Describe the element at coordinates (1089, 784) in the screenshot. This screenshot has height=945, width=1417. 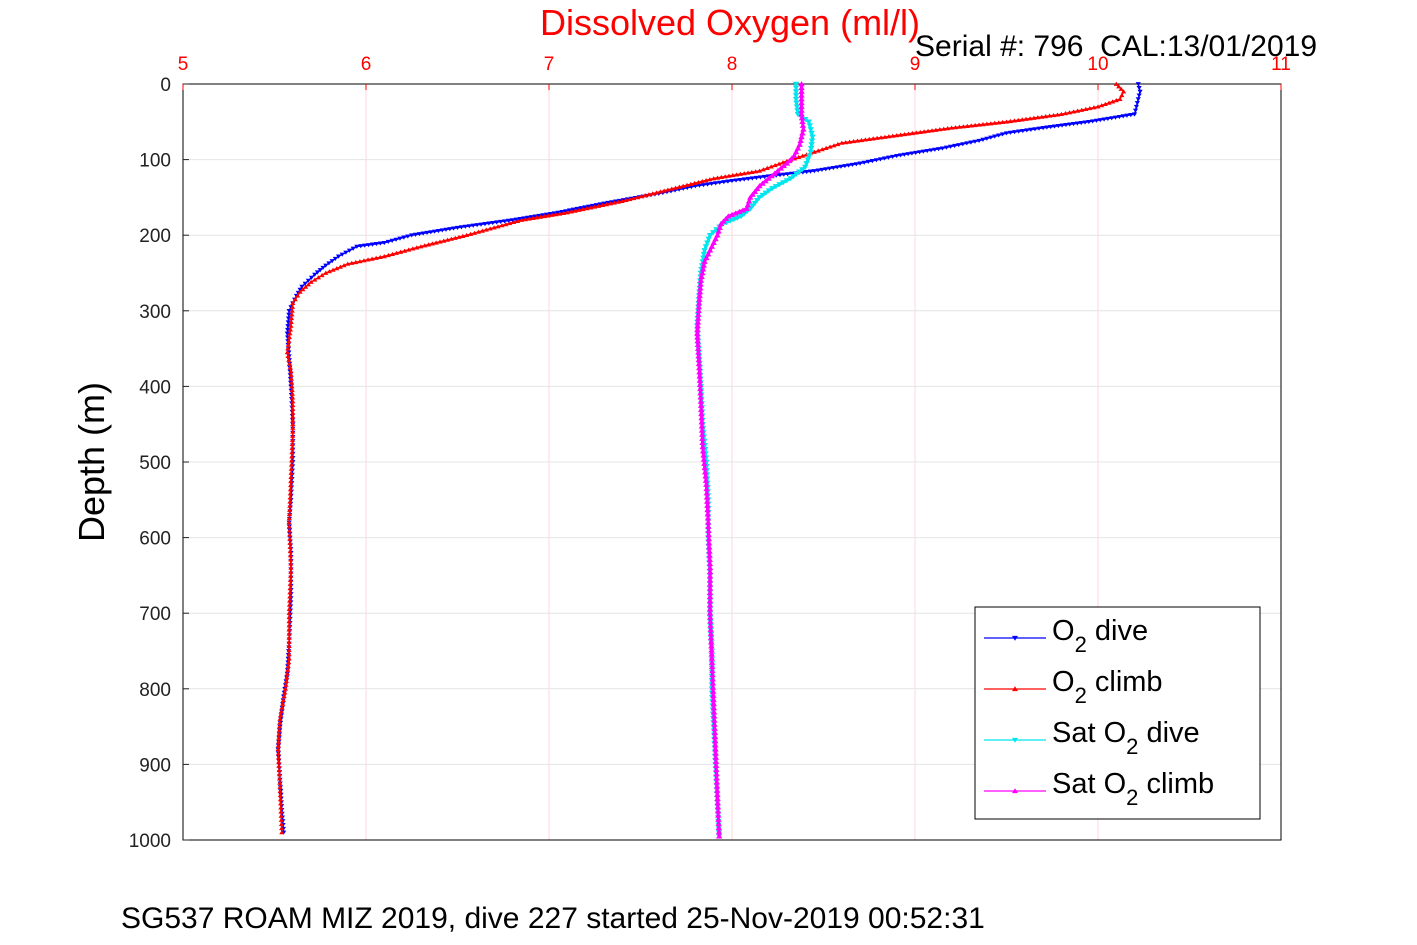
I see `legend-label-main: Sat O` at that location.